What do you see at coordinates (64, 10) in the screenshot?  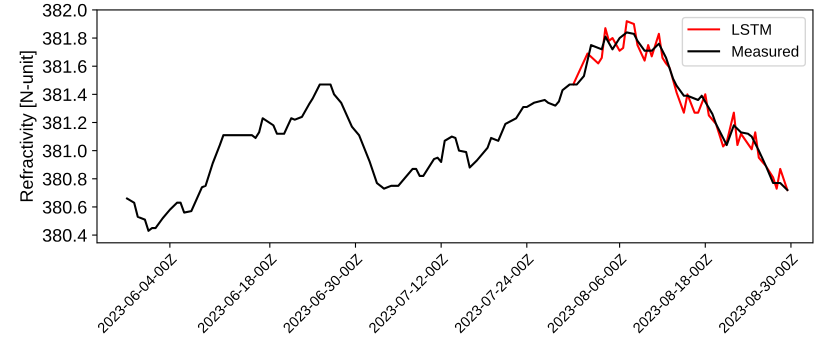 I see `y-tick-label: 382.0` at bounding box center [64, 10].